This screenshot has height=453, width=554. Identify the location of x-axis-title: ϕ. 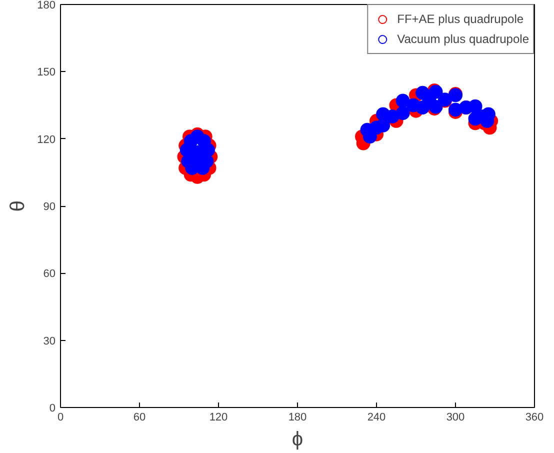
(298, 439).